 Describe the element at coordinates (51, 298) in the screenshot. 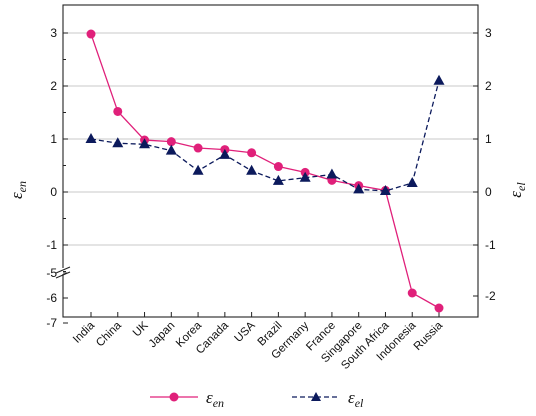

I see `y-left-tick-label: -6` at that location.